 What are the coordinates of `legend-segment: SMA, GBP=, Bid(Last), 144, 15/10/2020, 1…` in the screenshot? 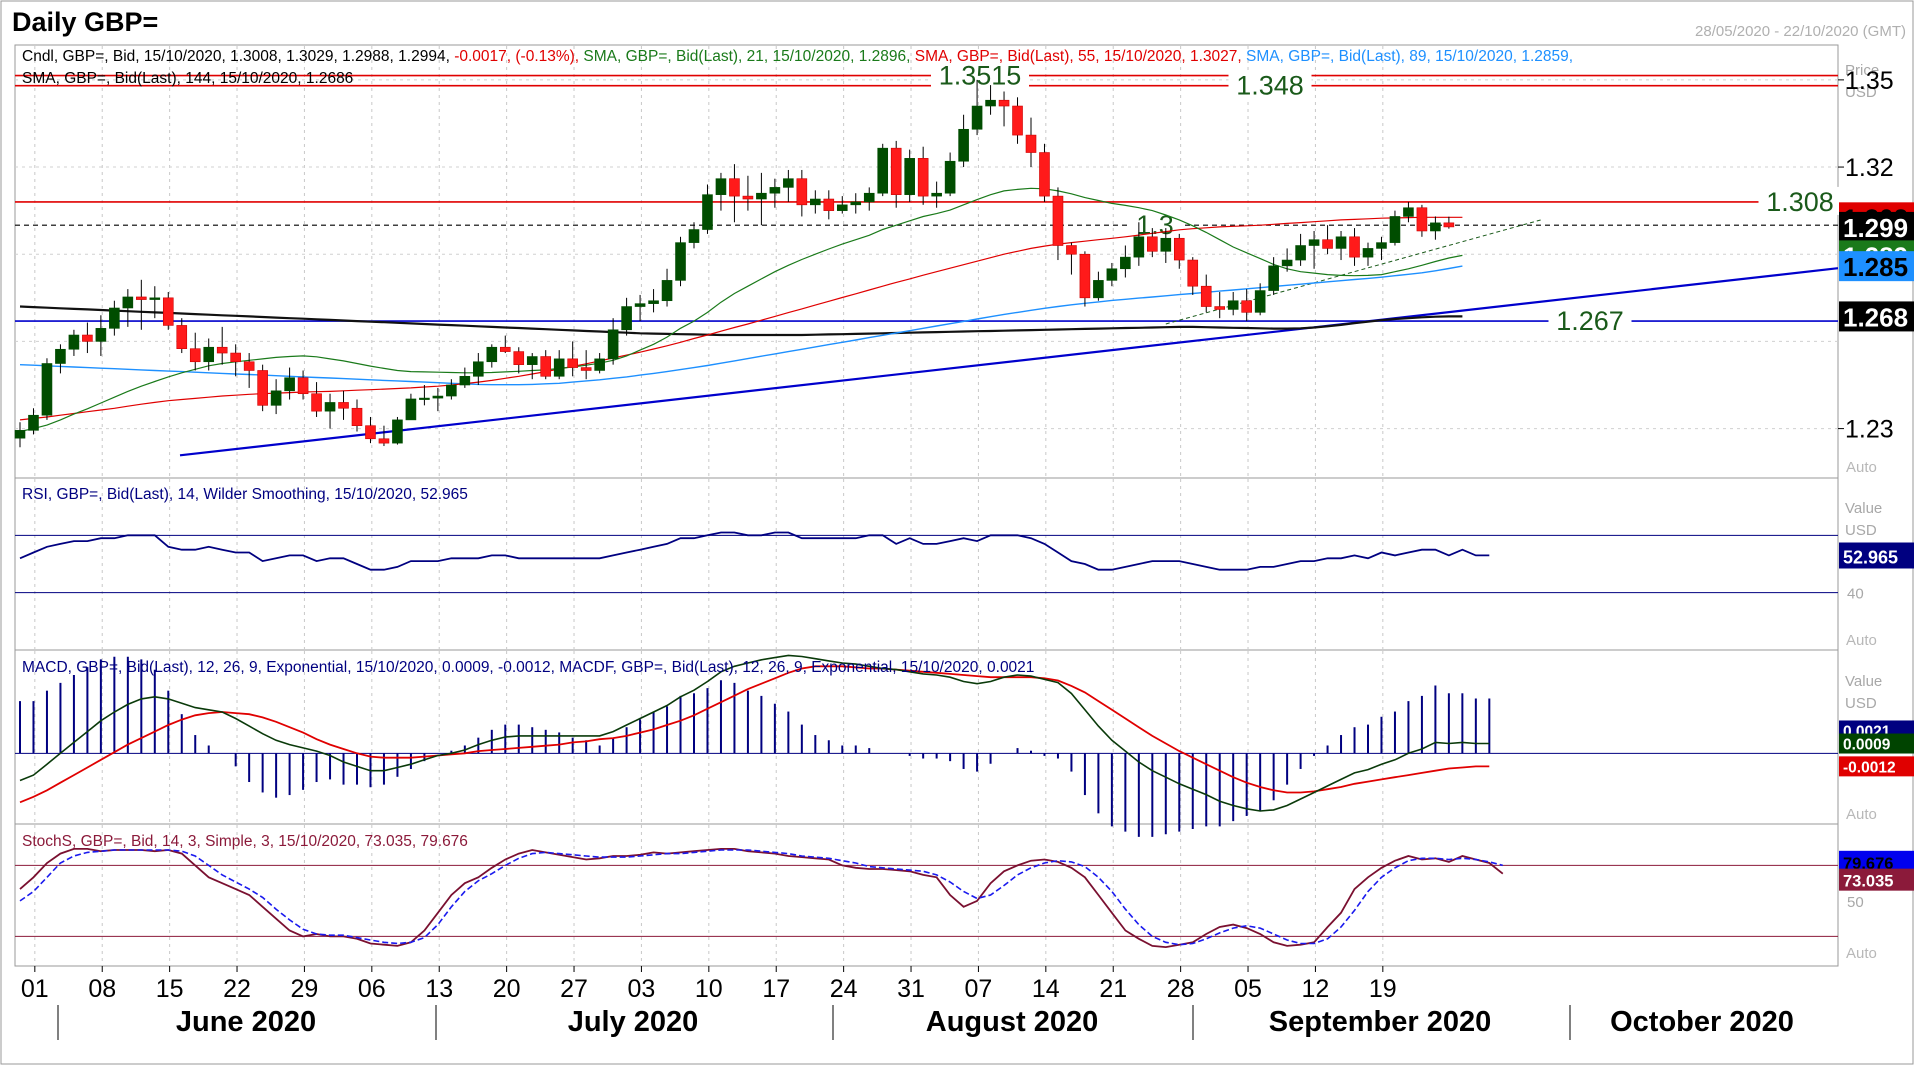 It's located at (187, 78).